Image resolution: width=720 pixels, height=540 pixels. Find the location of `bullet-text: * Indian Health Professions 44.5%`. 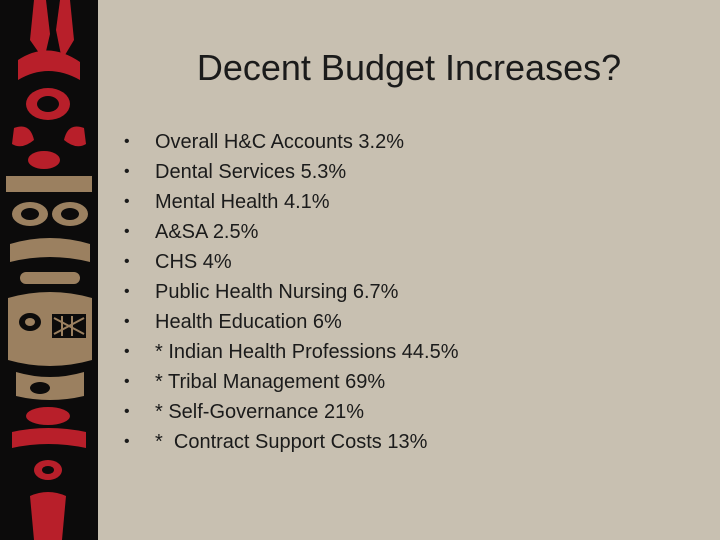

bullet-text: * Indian Health Professions 44.5% is located at coordinates (307, 352).